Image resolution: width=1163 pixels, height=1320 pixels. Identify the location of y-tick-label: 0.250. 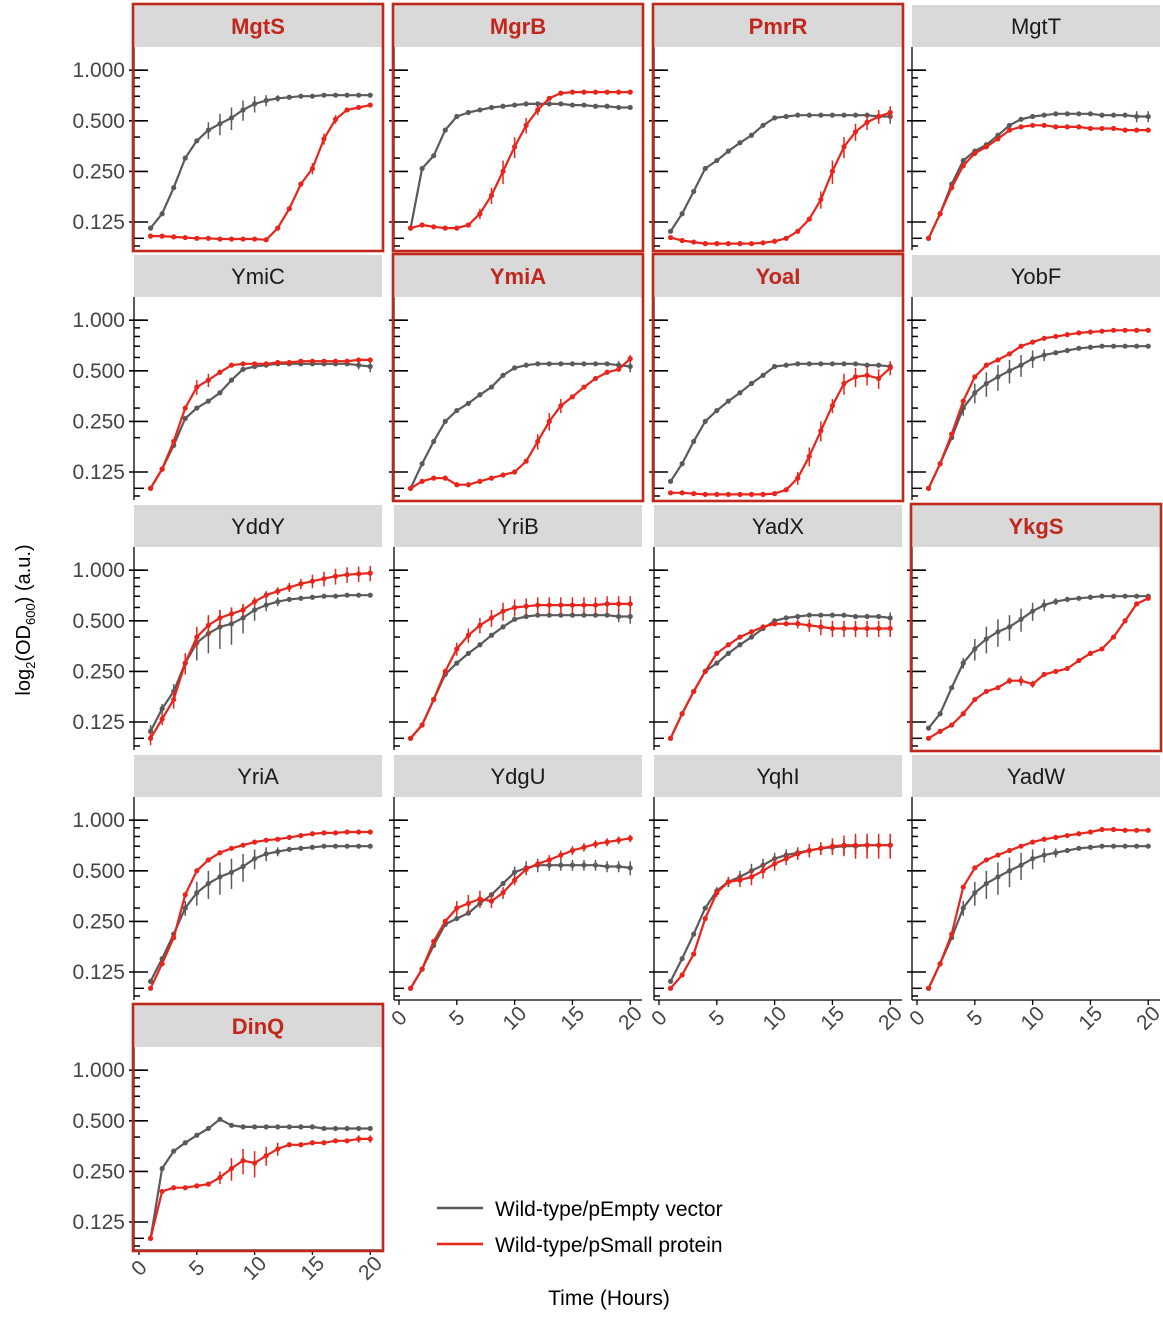
(98, 1171).